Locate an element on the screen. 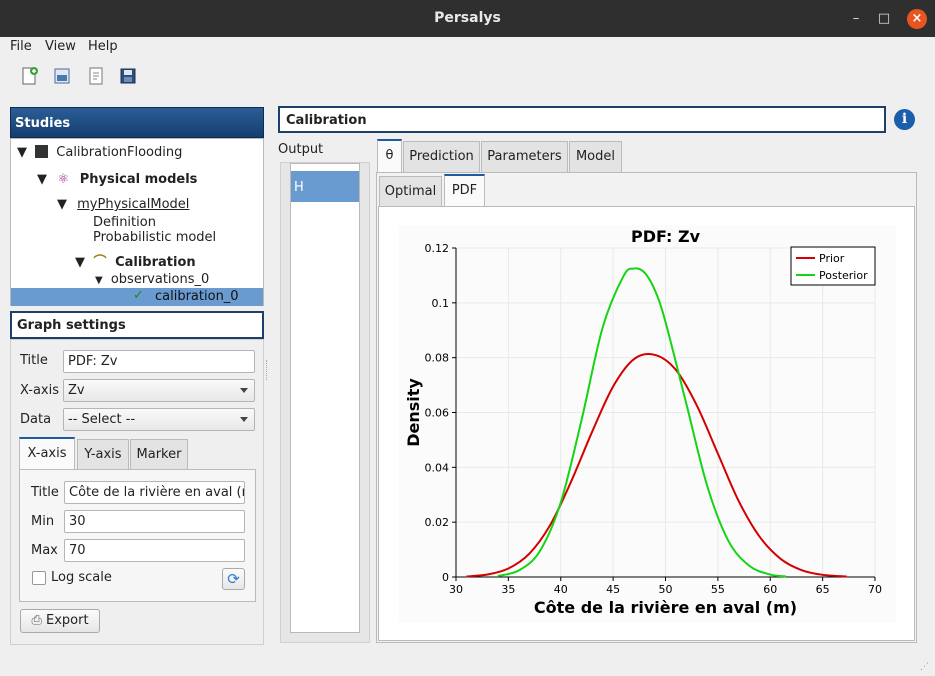 The width and height of the screenshot is (935, 676). resize-grip: ⋰ is located at coordinates (924, 667).